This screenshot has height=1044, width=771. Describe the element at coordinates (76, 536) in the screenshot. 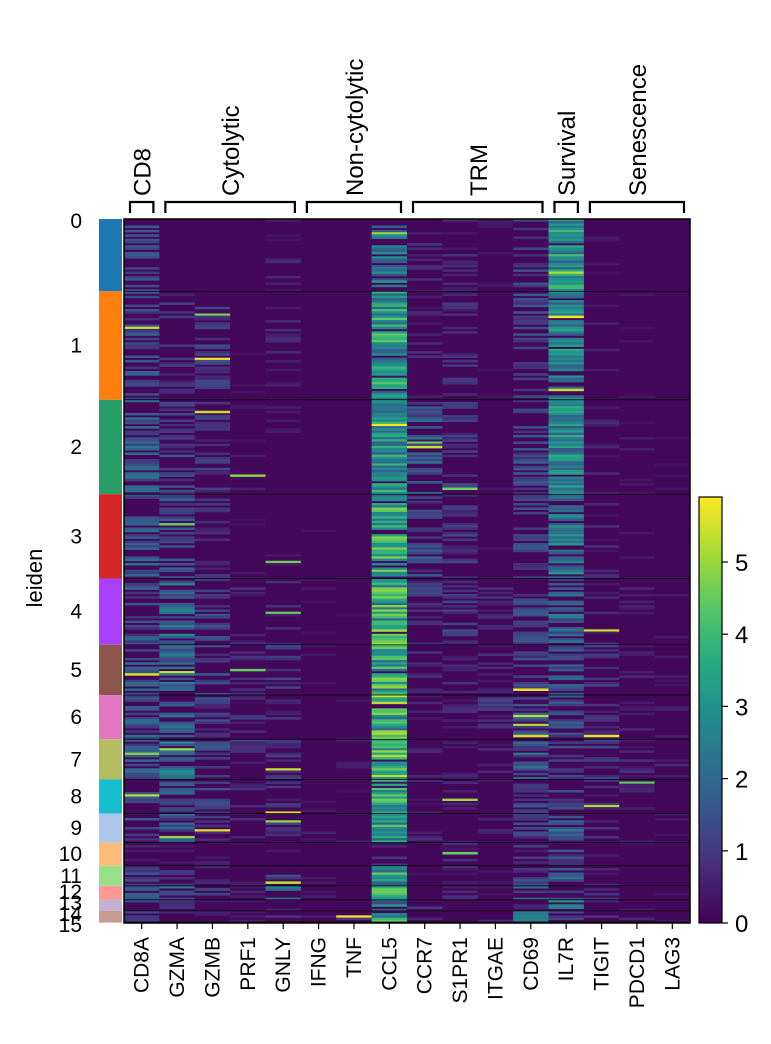

I see `cluster-label-3: 3` at that location.